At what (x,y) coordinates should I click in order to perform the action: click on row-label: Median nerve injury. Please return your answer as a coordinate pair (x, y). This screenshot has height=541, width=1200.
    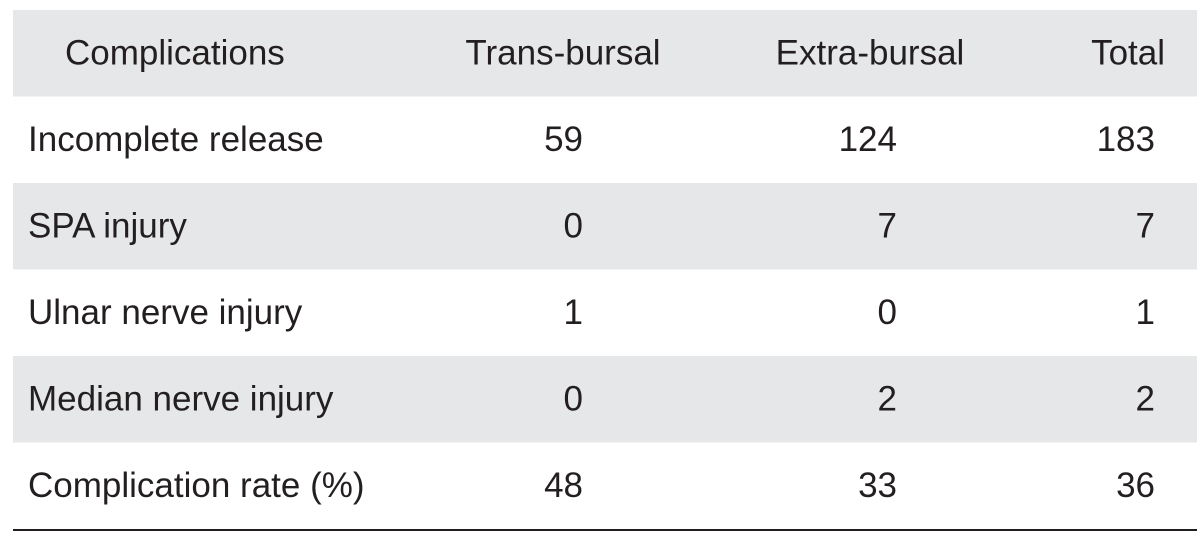
    Looking at the image, I should click on (181, 399).